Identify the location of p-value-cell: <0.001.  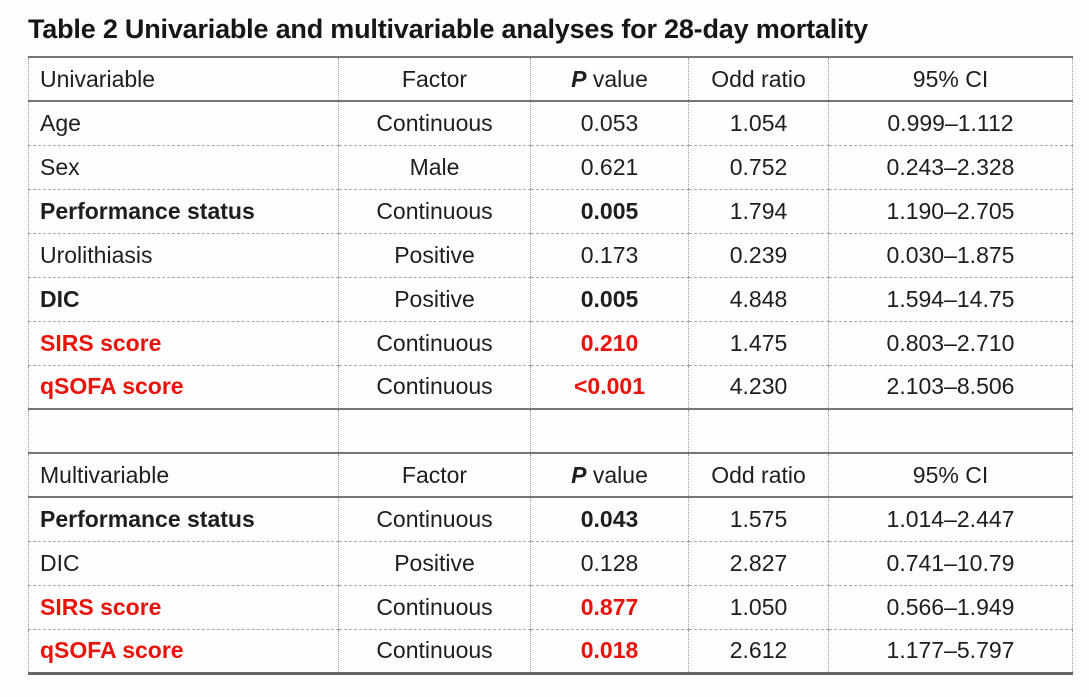
(609, 387).